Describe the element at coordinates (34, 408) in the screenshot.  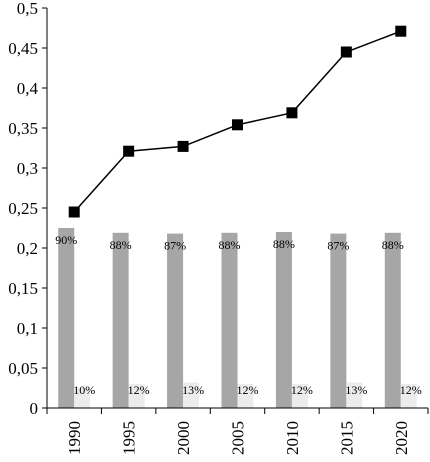
I see `y-tick-label: 0` at that location.